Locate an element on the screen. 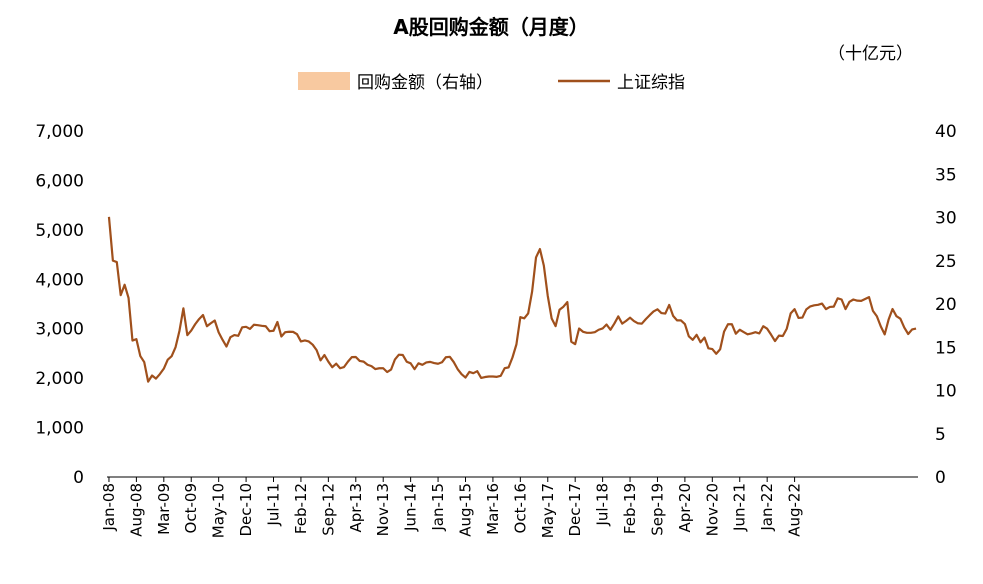 This screenshot has height=584, width=983. x-tick-label: Mar-16 is located at coordinates (493, 509).